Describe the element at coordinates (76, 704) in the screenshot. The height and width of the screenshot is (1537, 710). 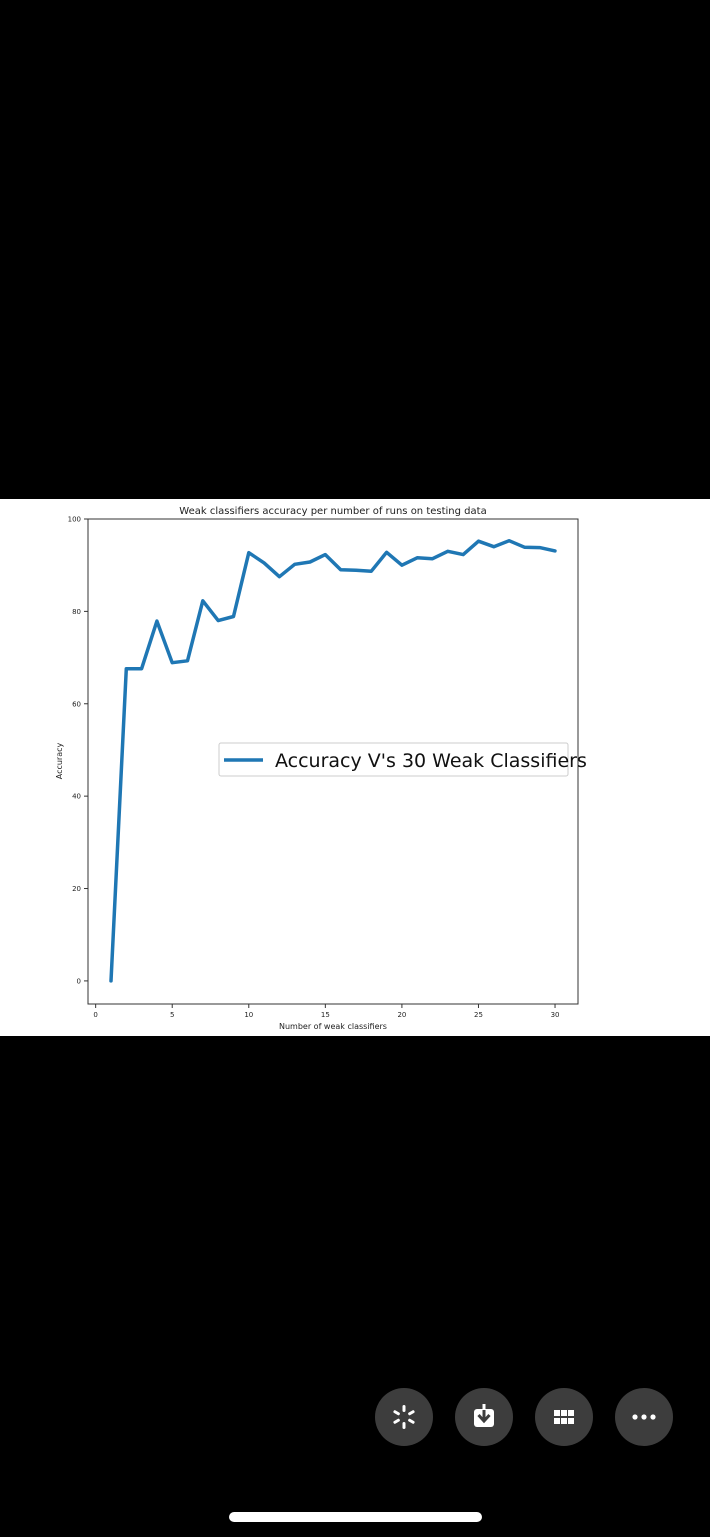
I see `y-tick-label: 60` at that location.